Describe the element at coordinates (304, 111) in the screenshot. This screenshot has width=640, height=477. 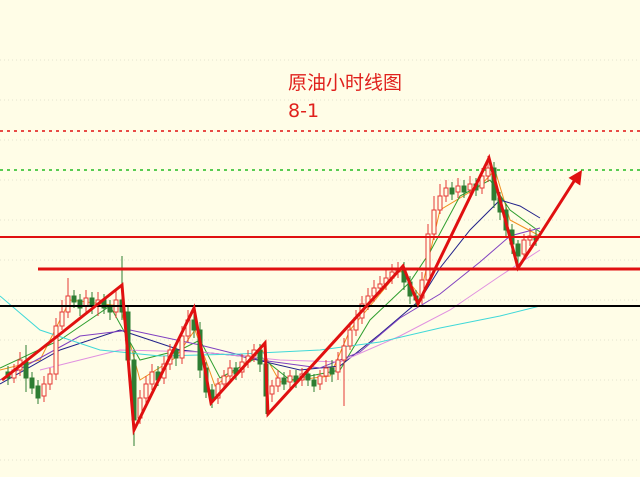
I see `chart-subtitle: 8-1` at that location.